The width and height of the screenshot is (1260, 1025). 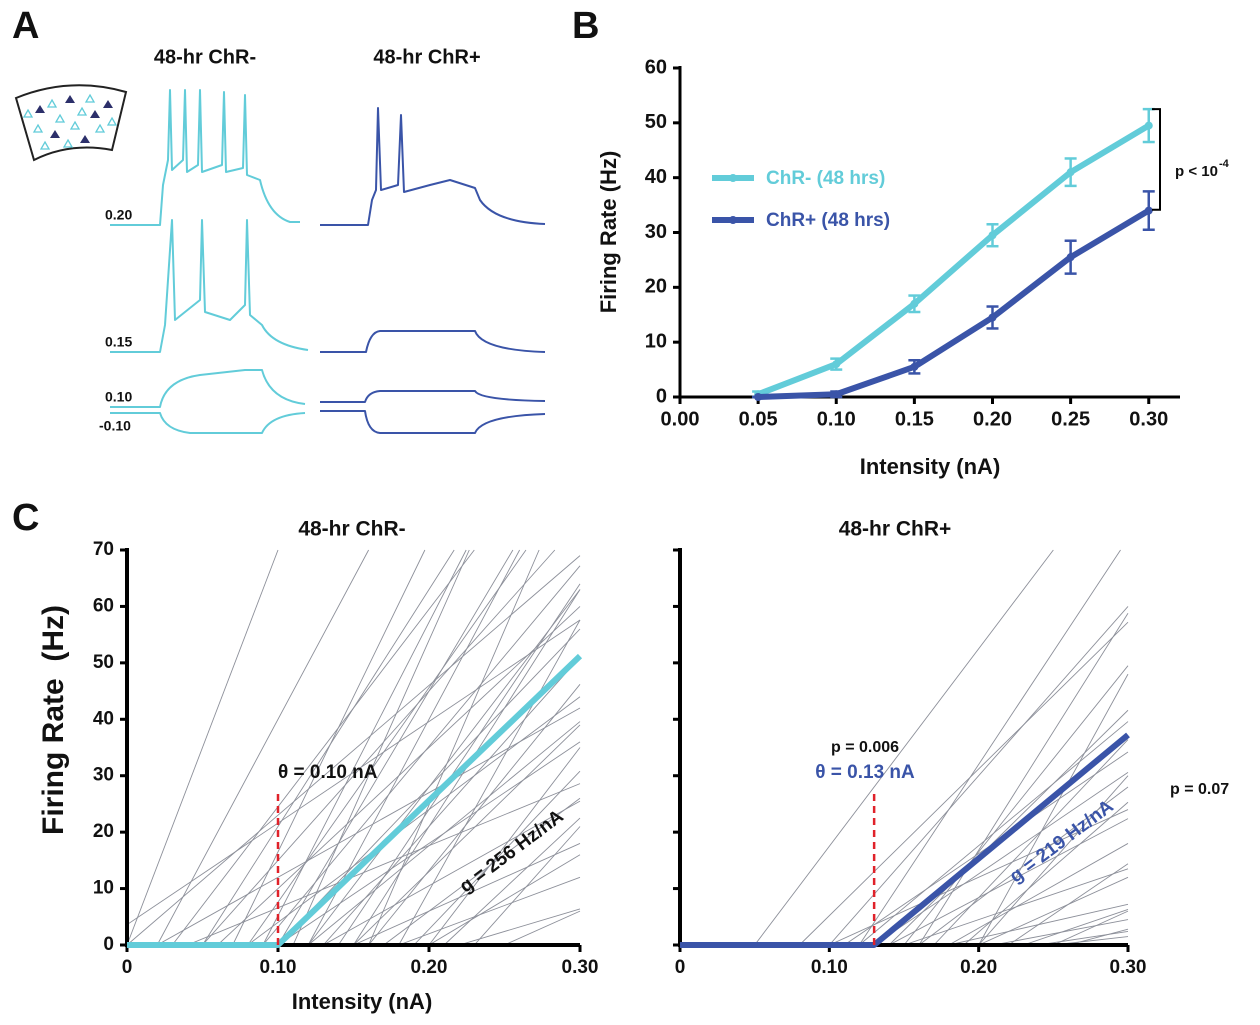 What do you see at coordinates (1156, 159) in the screenshot?
I see `significance-bracket` at bounding box center [1156, 159].